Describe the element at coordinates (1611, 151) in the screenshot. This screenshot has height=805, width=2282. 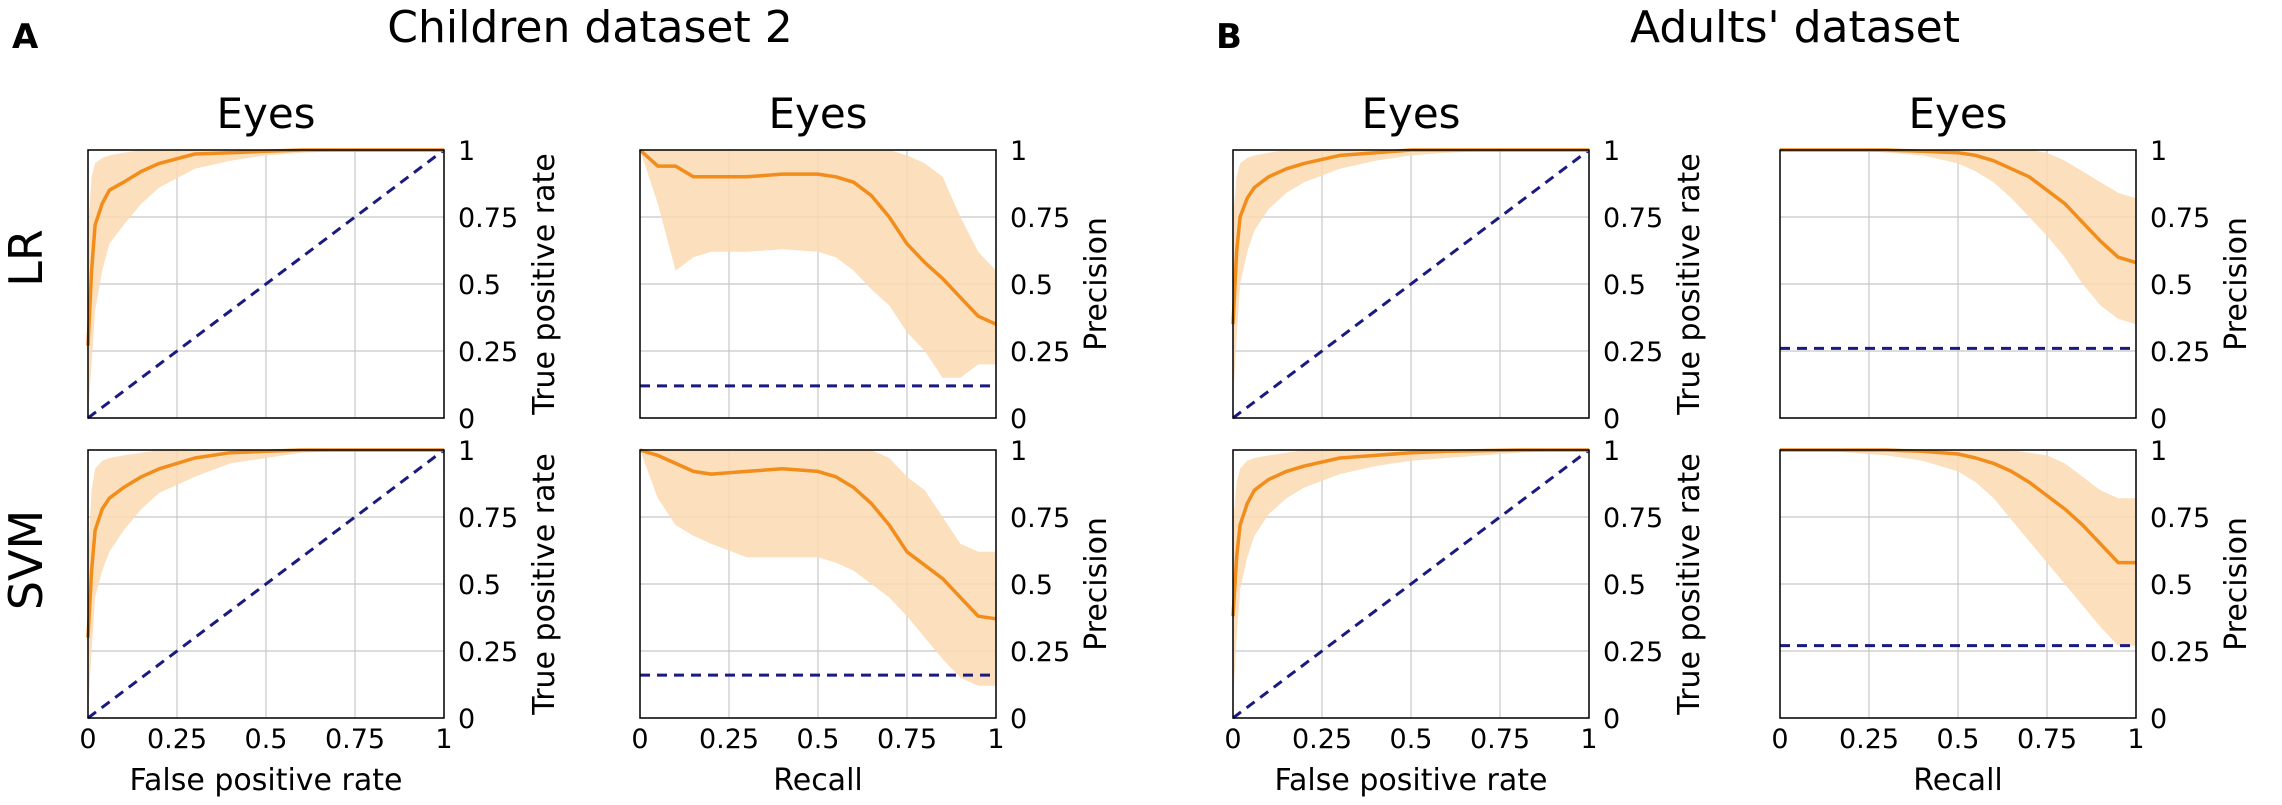
I see `chart-b-lr-roc-ytick-label-4: 1` at that location.